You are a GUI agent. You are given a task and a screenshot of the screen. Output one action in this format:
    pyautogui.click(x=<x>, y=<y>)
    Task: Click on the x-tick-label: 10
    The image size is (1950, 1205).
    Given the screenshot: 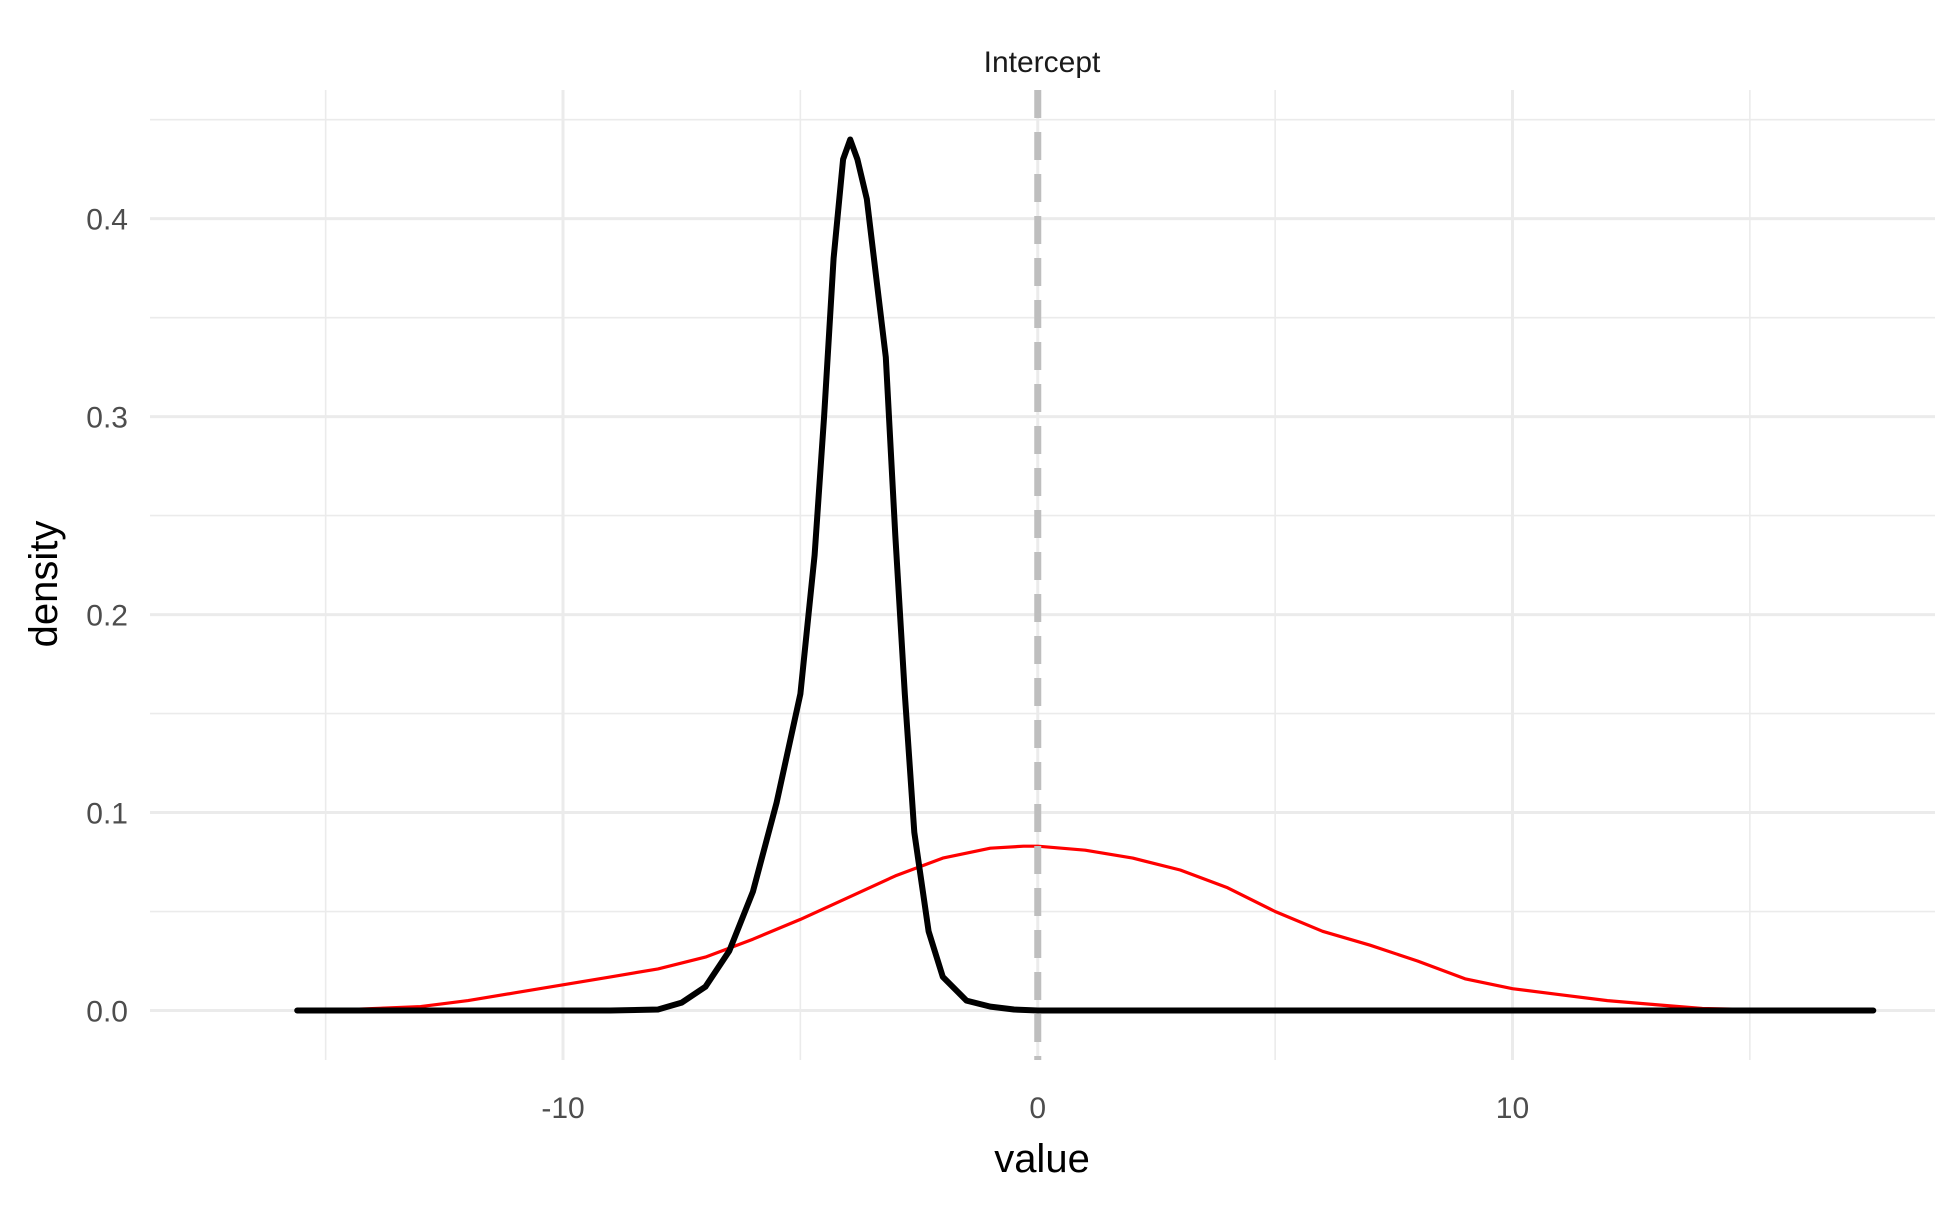 What is the action you would take?
    pyautogui.click(x=1512, y=1108)
    